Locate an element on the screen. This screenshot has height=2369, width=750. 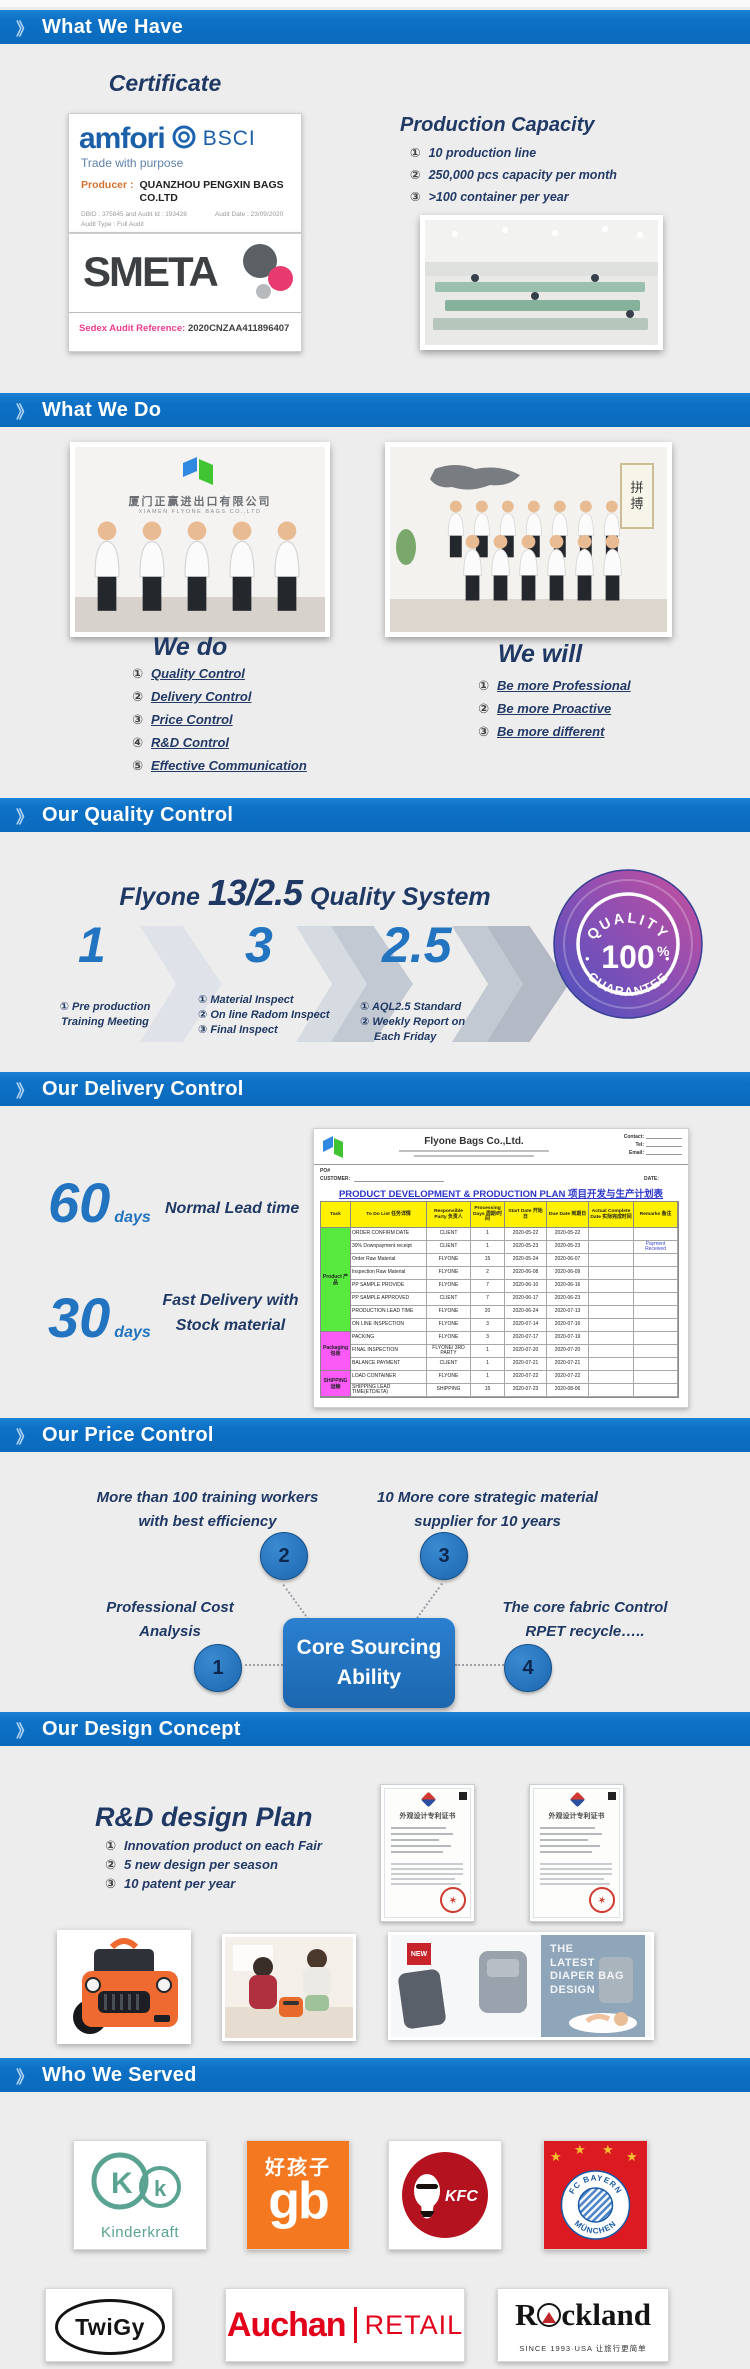
auchan-wordmark: Auchan is located at coordinates (286, 2324).